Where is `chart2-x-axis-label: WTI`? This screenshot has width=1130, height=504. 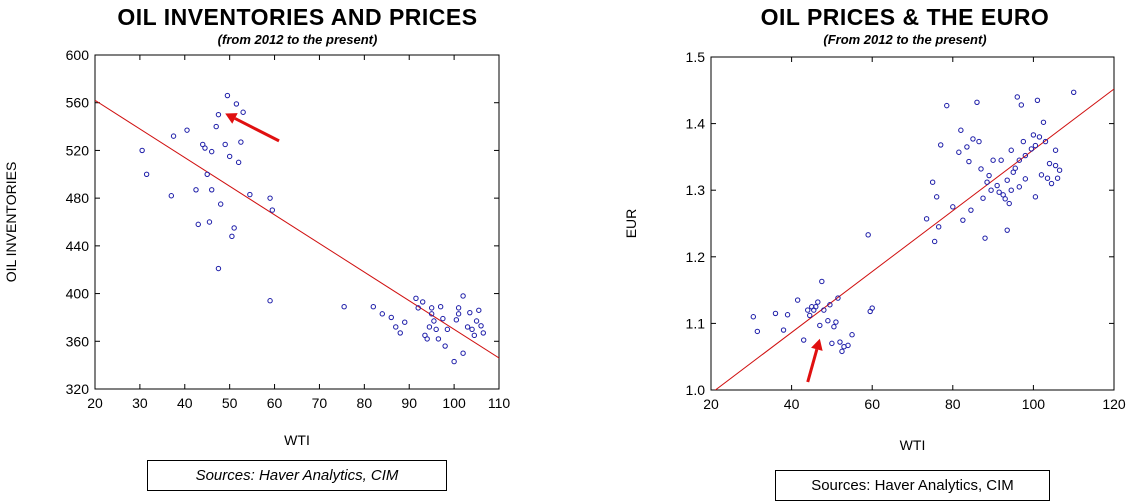 chart2-x-axis-label: WTI is located at coordinates (913, 445).